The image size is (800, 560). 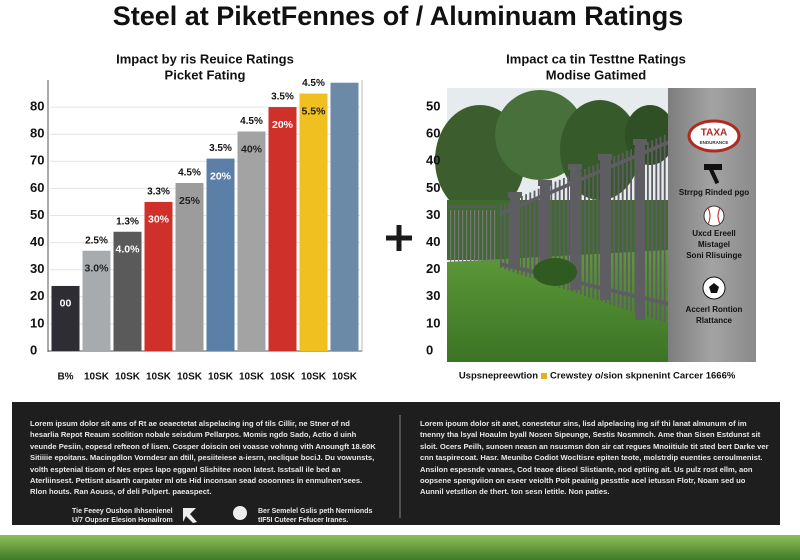 I want to click on bar-inner-label: 4.0%, so click(x=128, y=250).